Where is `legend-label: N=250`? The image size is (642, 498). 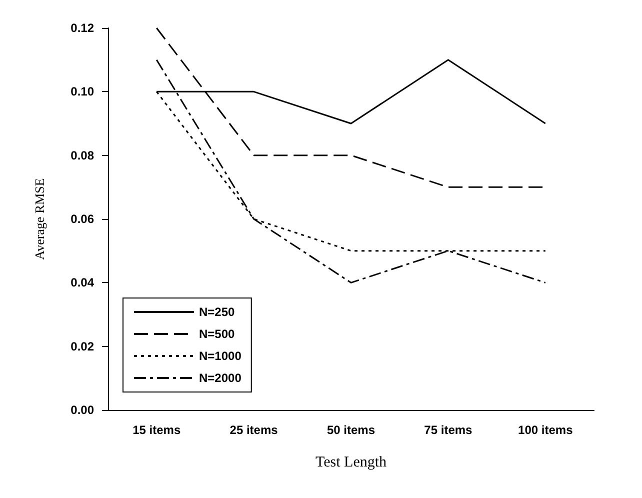 legend-label: N=250 is located at coordinates (217, 312).